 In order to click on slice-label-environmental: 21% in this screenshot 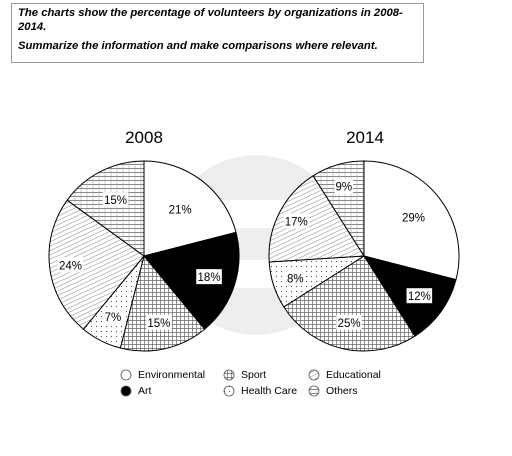, I will do `click(180, 210)`.